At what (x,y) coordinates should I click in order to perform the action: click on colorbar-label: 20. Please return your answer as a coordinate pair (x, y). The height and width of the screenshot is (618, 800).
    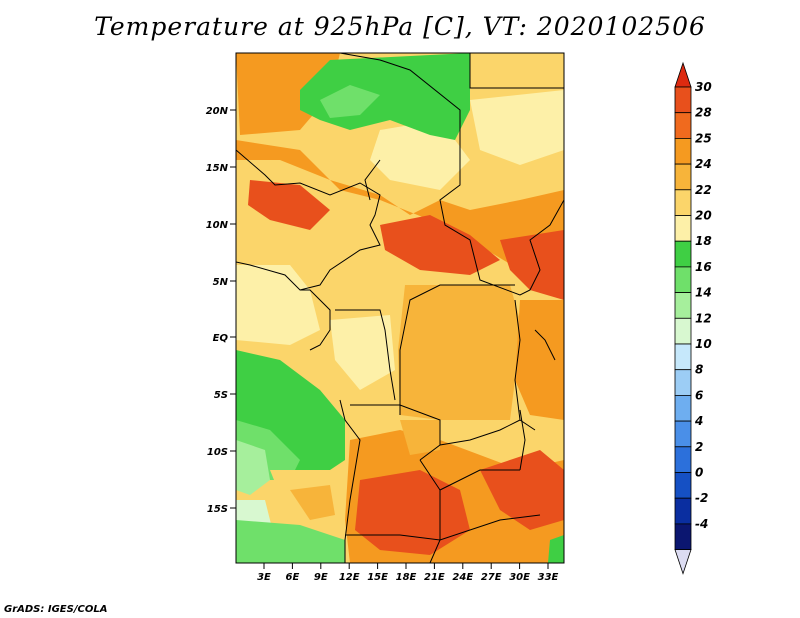
    Looking at the image, I should click on (703, 216).